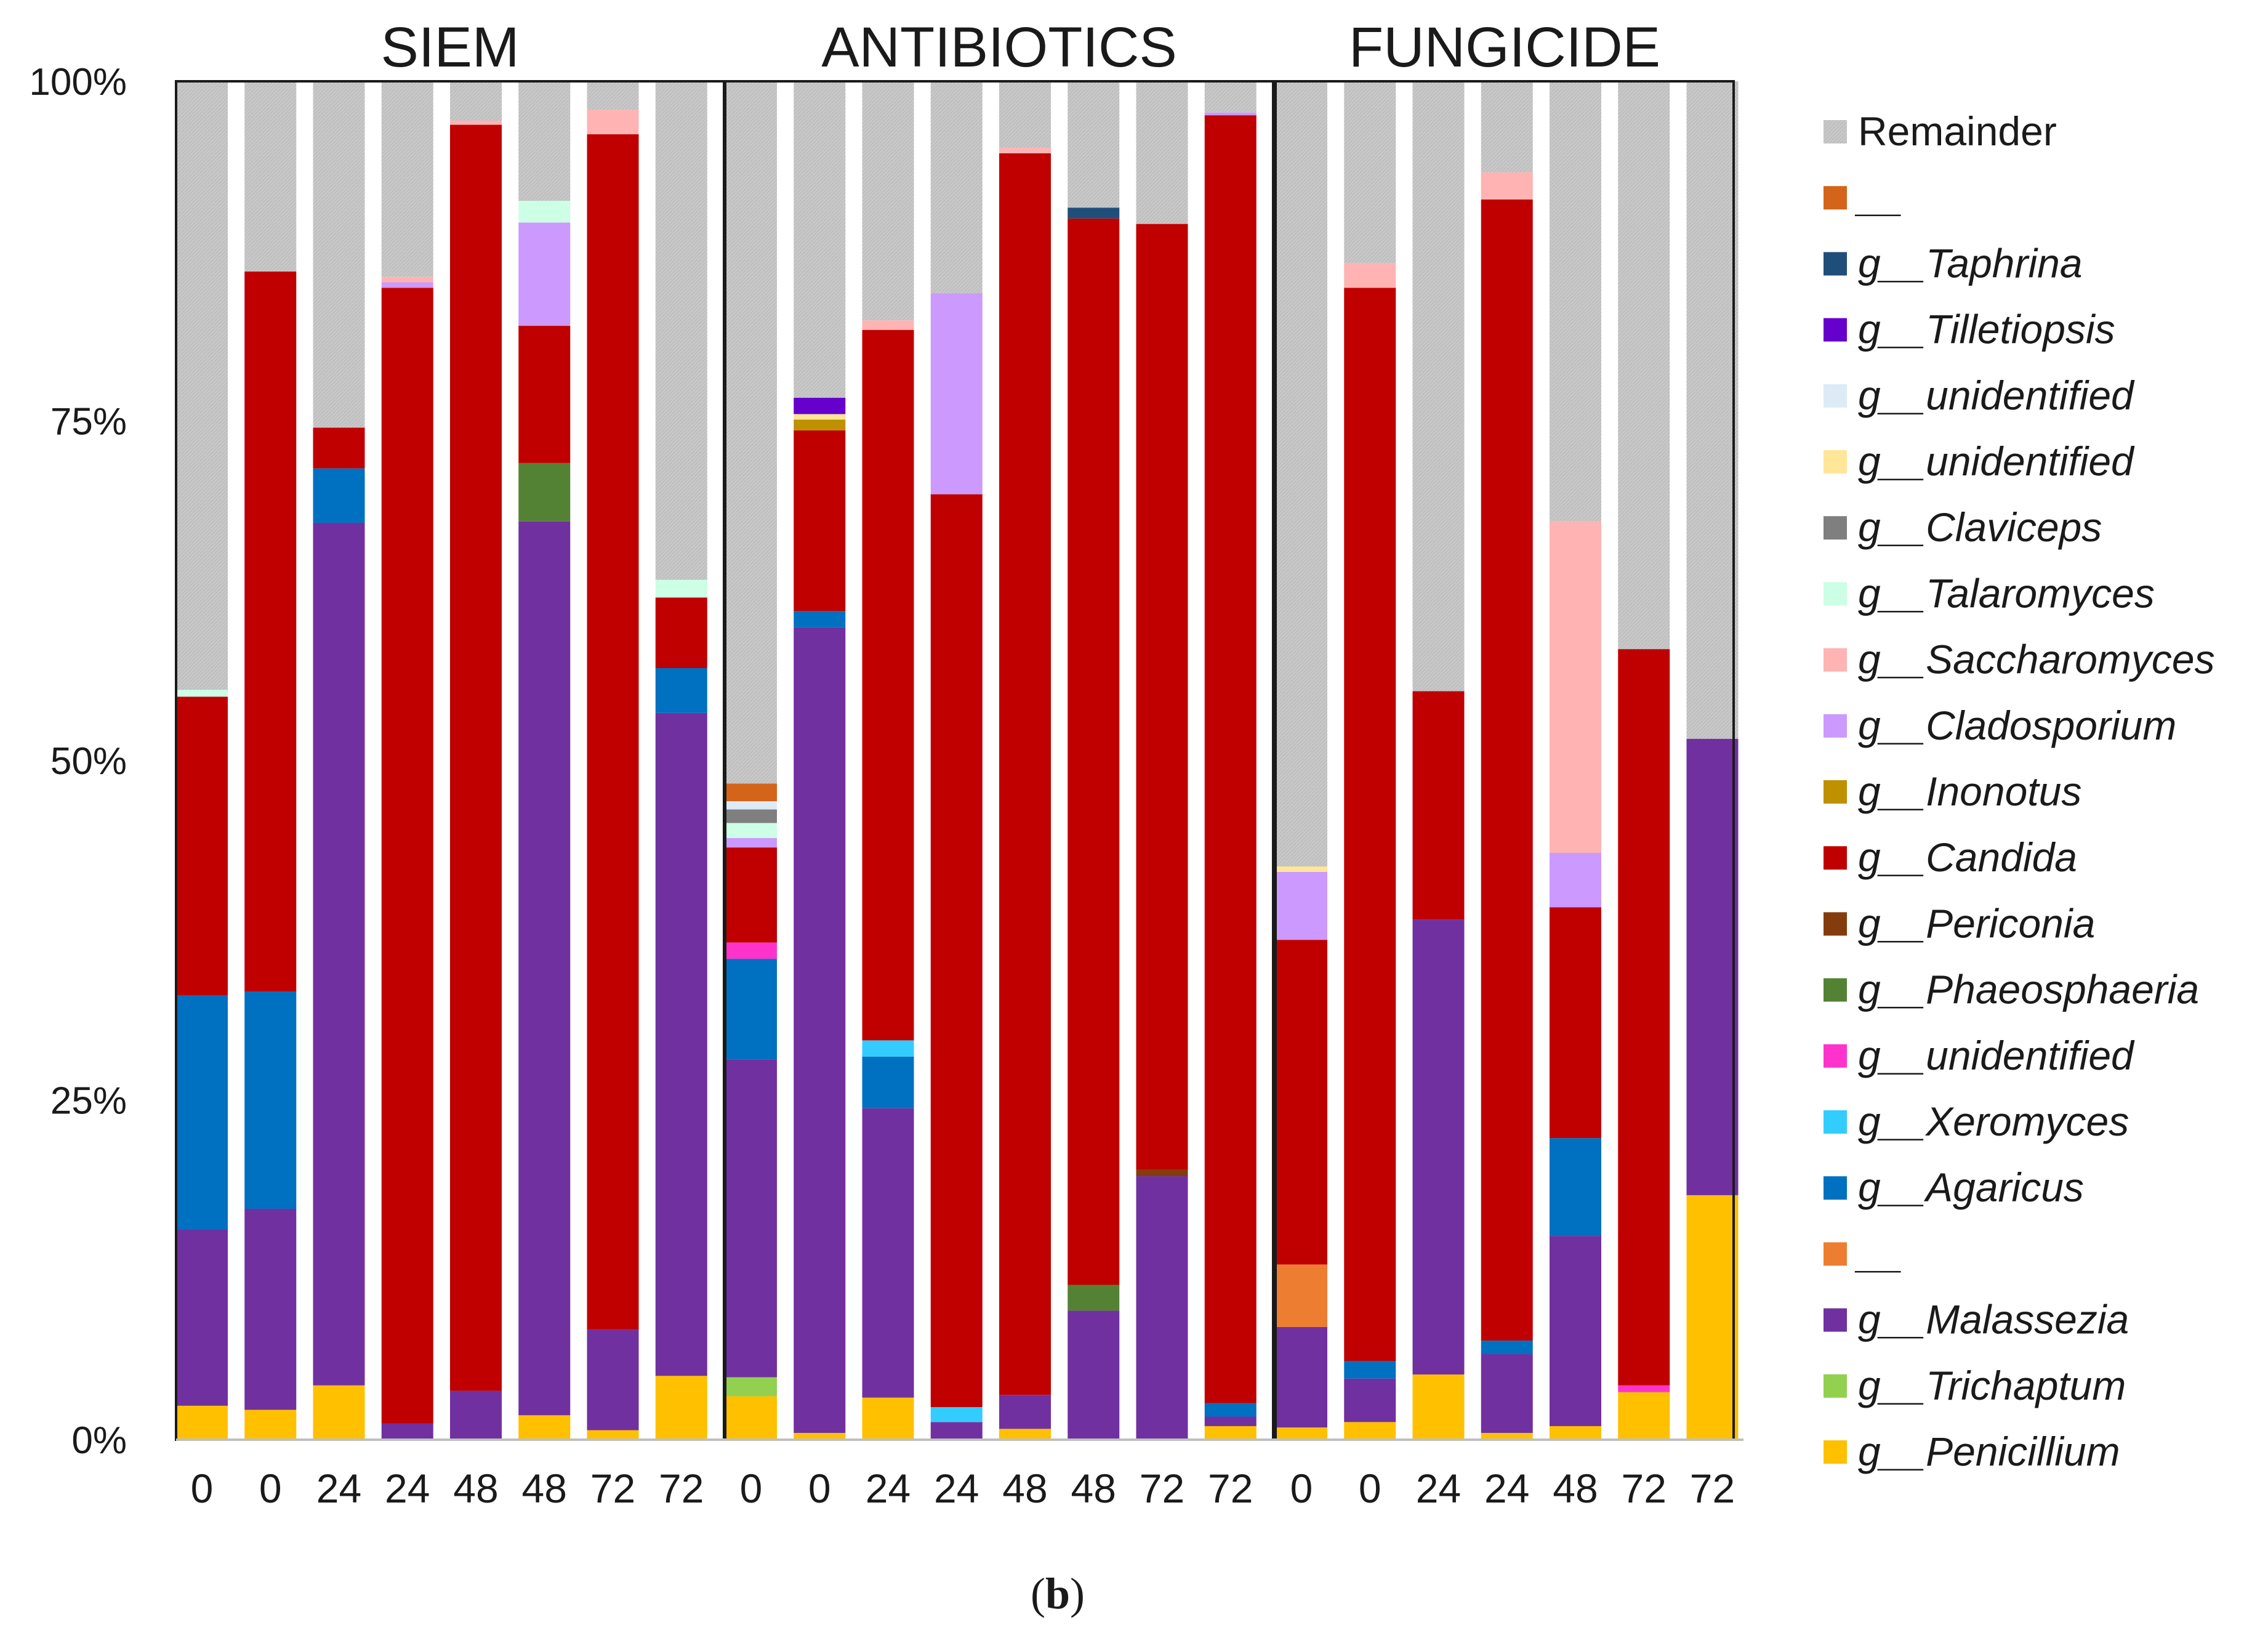 The image size is (2268, 1638). I want to click on bar-segment-taphrina, so click(1094, 214).